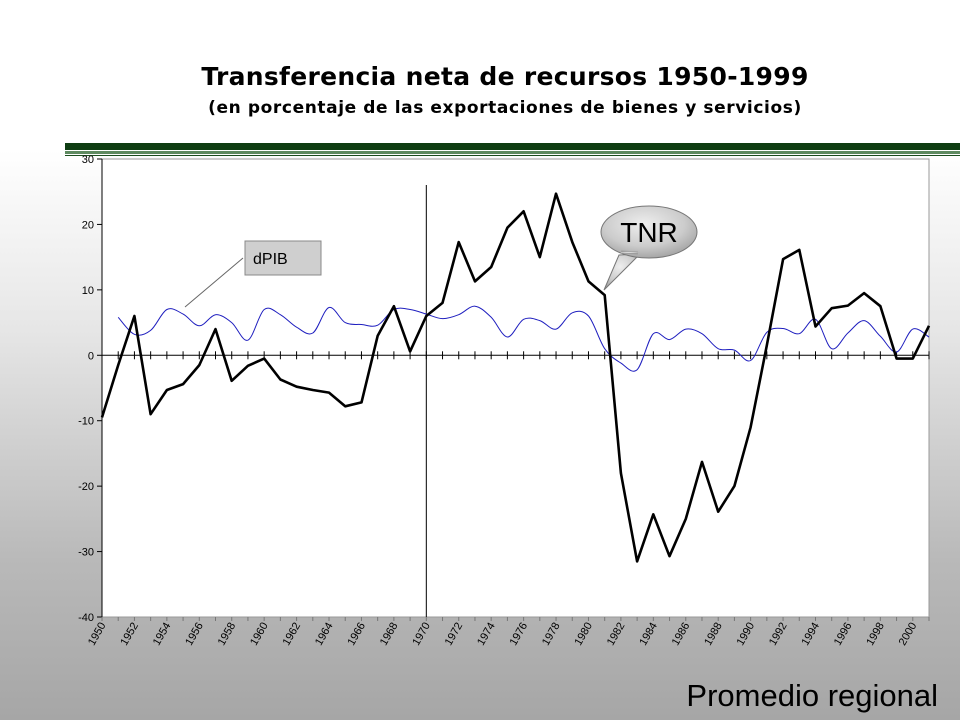  Describe the element at coordinates (523, 338) in the screenshot. I see `series-dpib-line` at that location.